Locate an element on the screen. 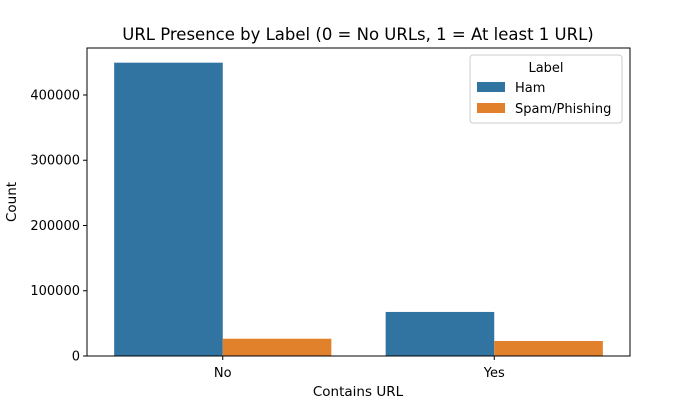 The width and height of the screenshot is (700, 400). x-axis: No Yes is located at coordinates (359, 368).